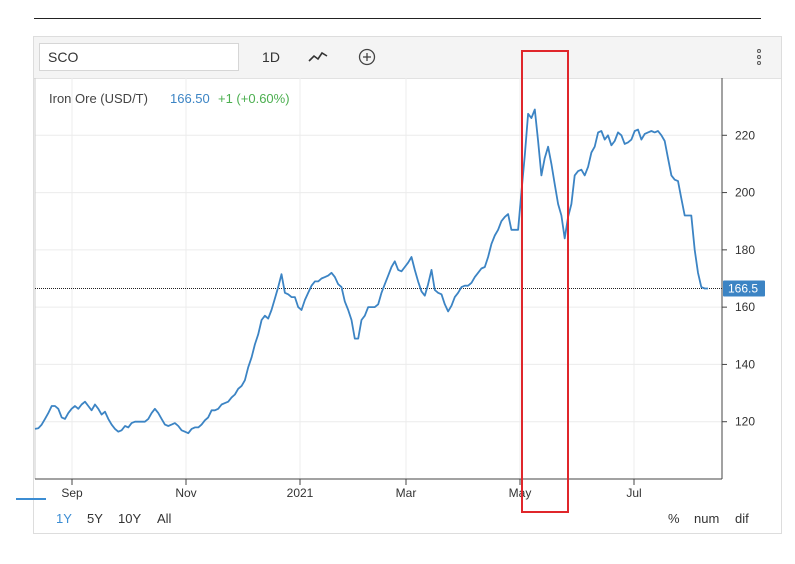 The height and width of the screenshot is (564, 795). What do you see at coordinates (72, 493) in the screenshot?
I see `x-tick-label: Sep` at bounding box center [72, 493].